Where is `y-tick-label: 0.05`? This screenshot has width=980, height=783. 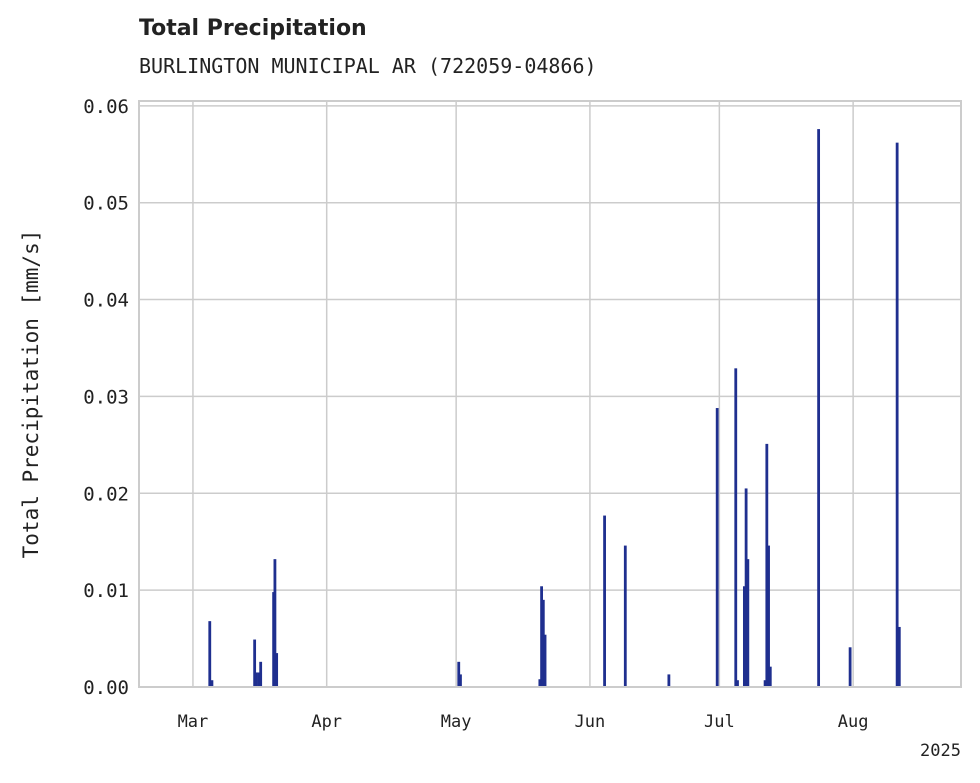
y-tick-label: 0.05 is located at coordinates (106, 204).